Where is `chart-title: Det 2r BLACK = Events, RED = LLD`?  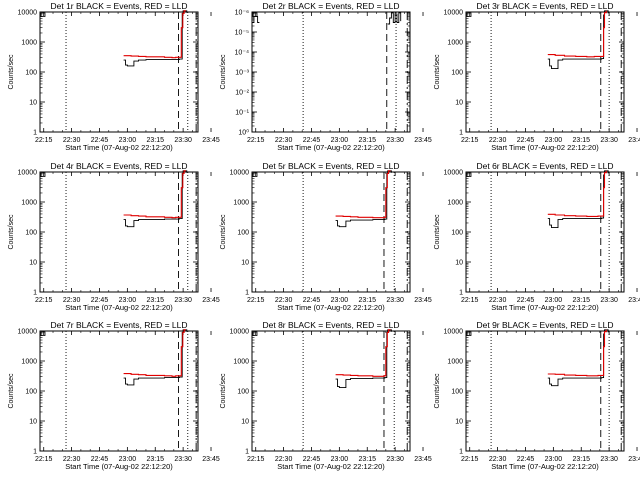
chart-title: Det 2r BLACK = Events, RED = LLD is located at coordinates (330, 6).